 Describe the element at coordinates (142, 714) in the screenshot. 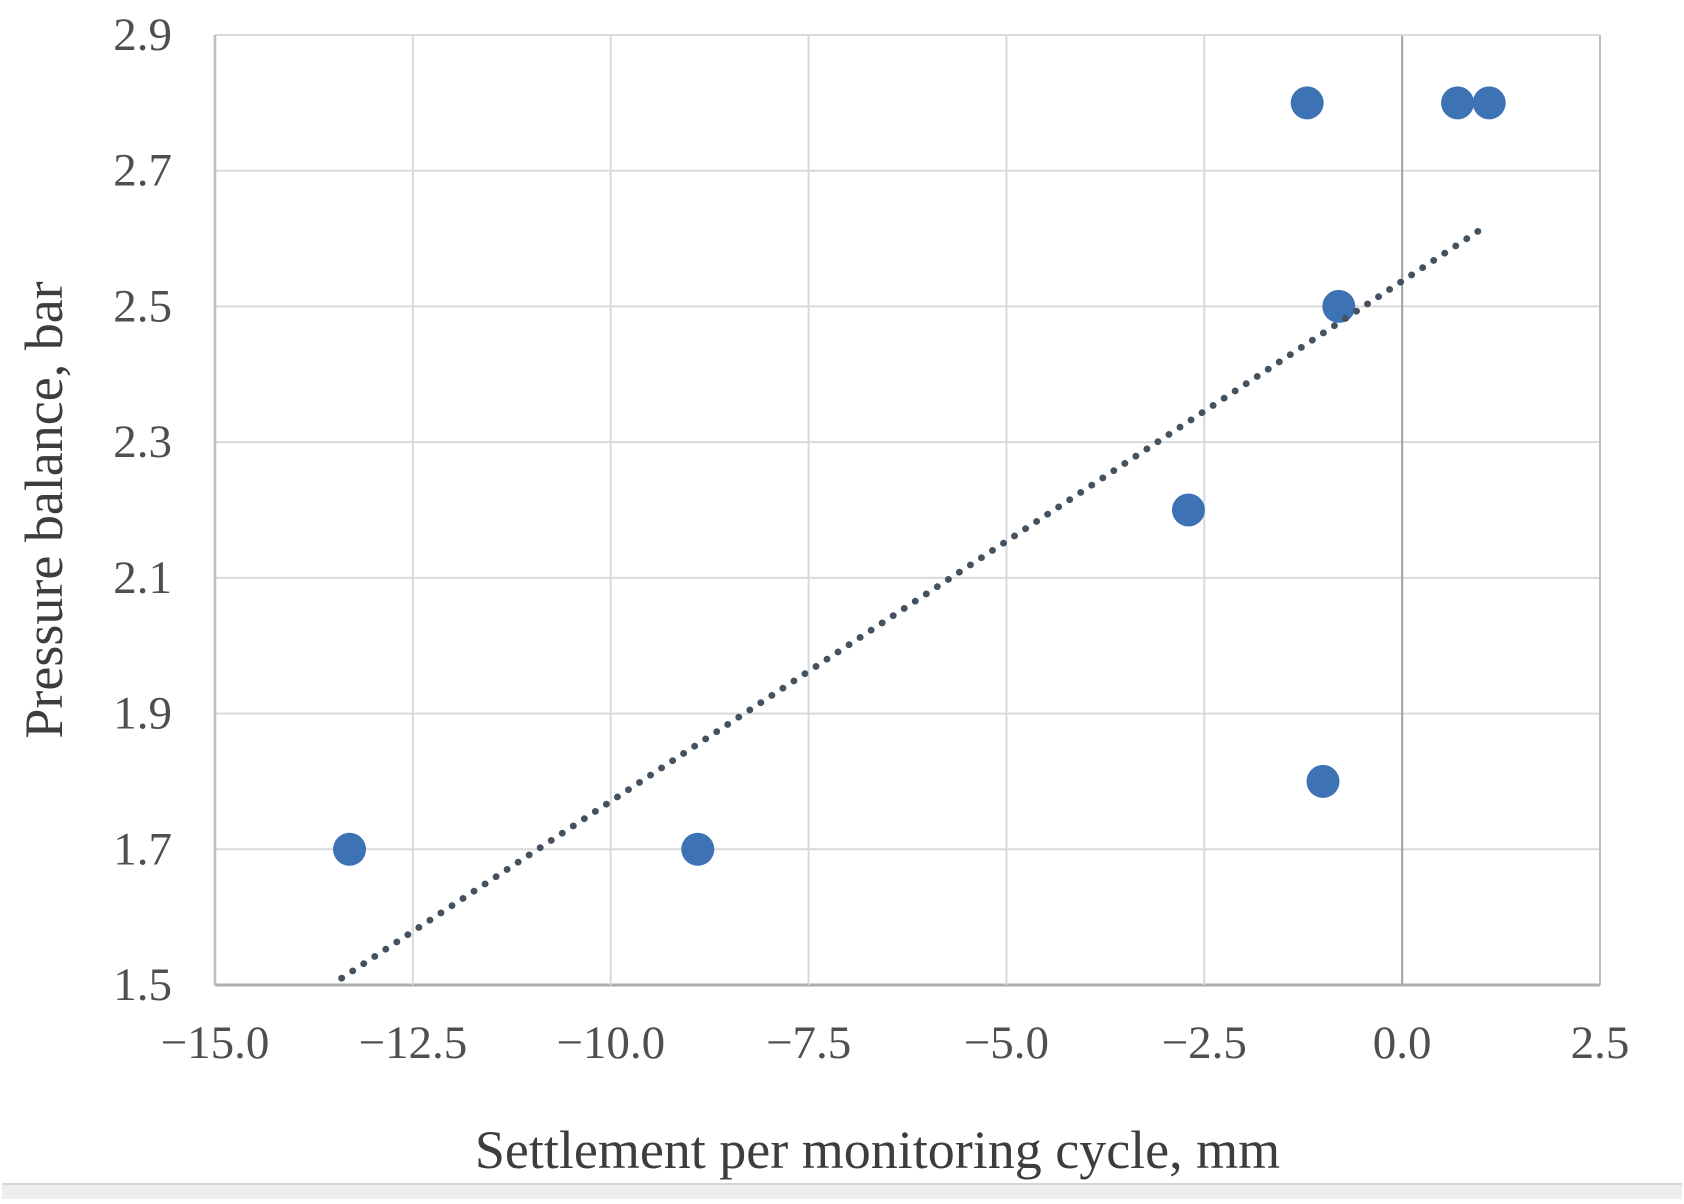

I see `y-tick-label: 1.9` at that location.